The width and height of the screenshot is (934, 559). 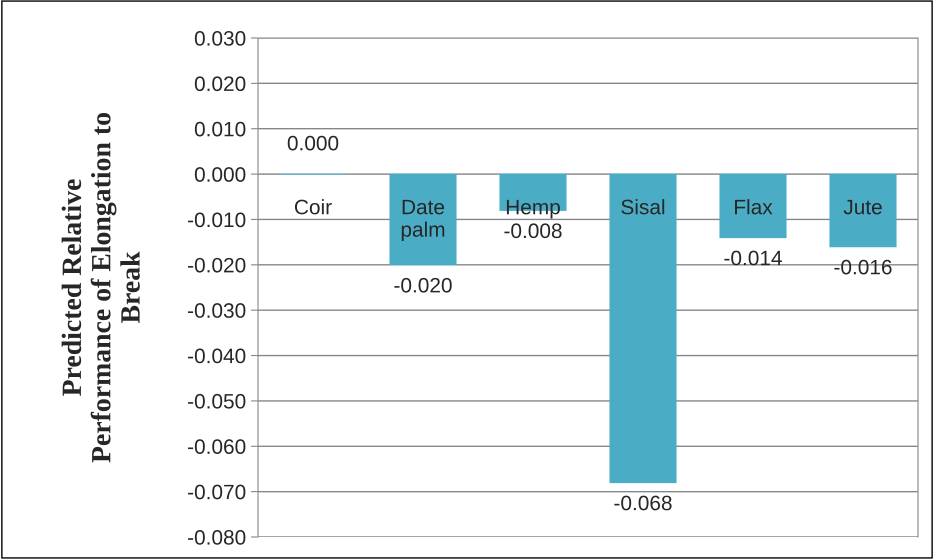 What do you see at coordinates (313, 206) in the screenshot?
I see `x-tick-label: Coir` at bounding box center [313, 206].